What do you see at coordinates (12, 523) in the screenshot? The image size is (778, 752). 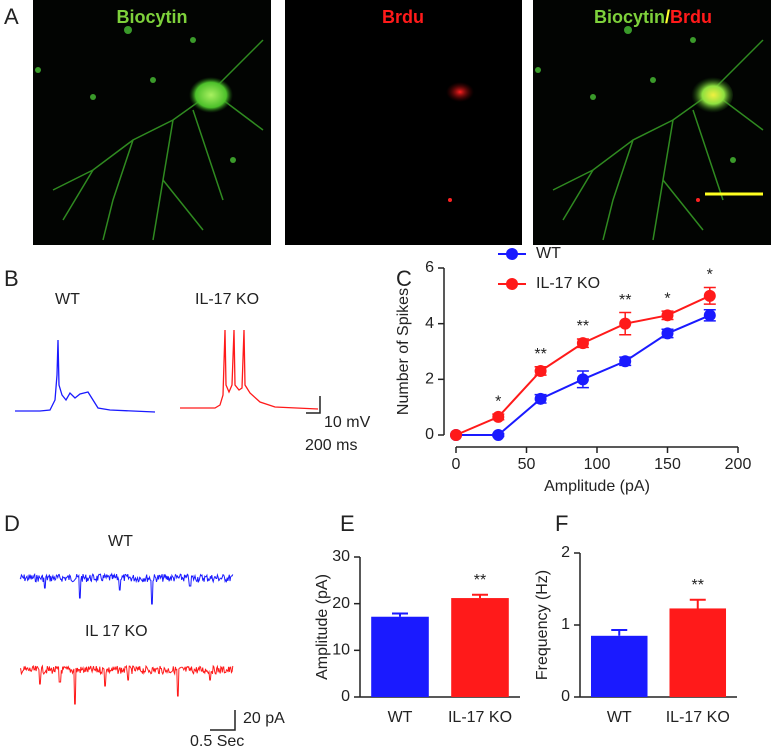 I see `panel-label: D` at bounding box center [12, 523].